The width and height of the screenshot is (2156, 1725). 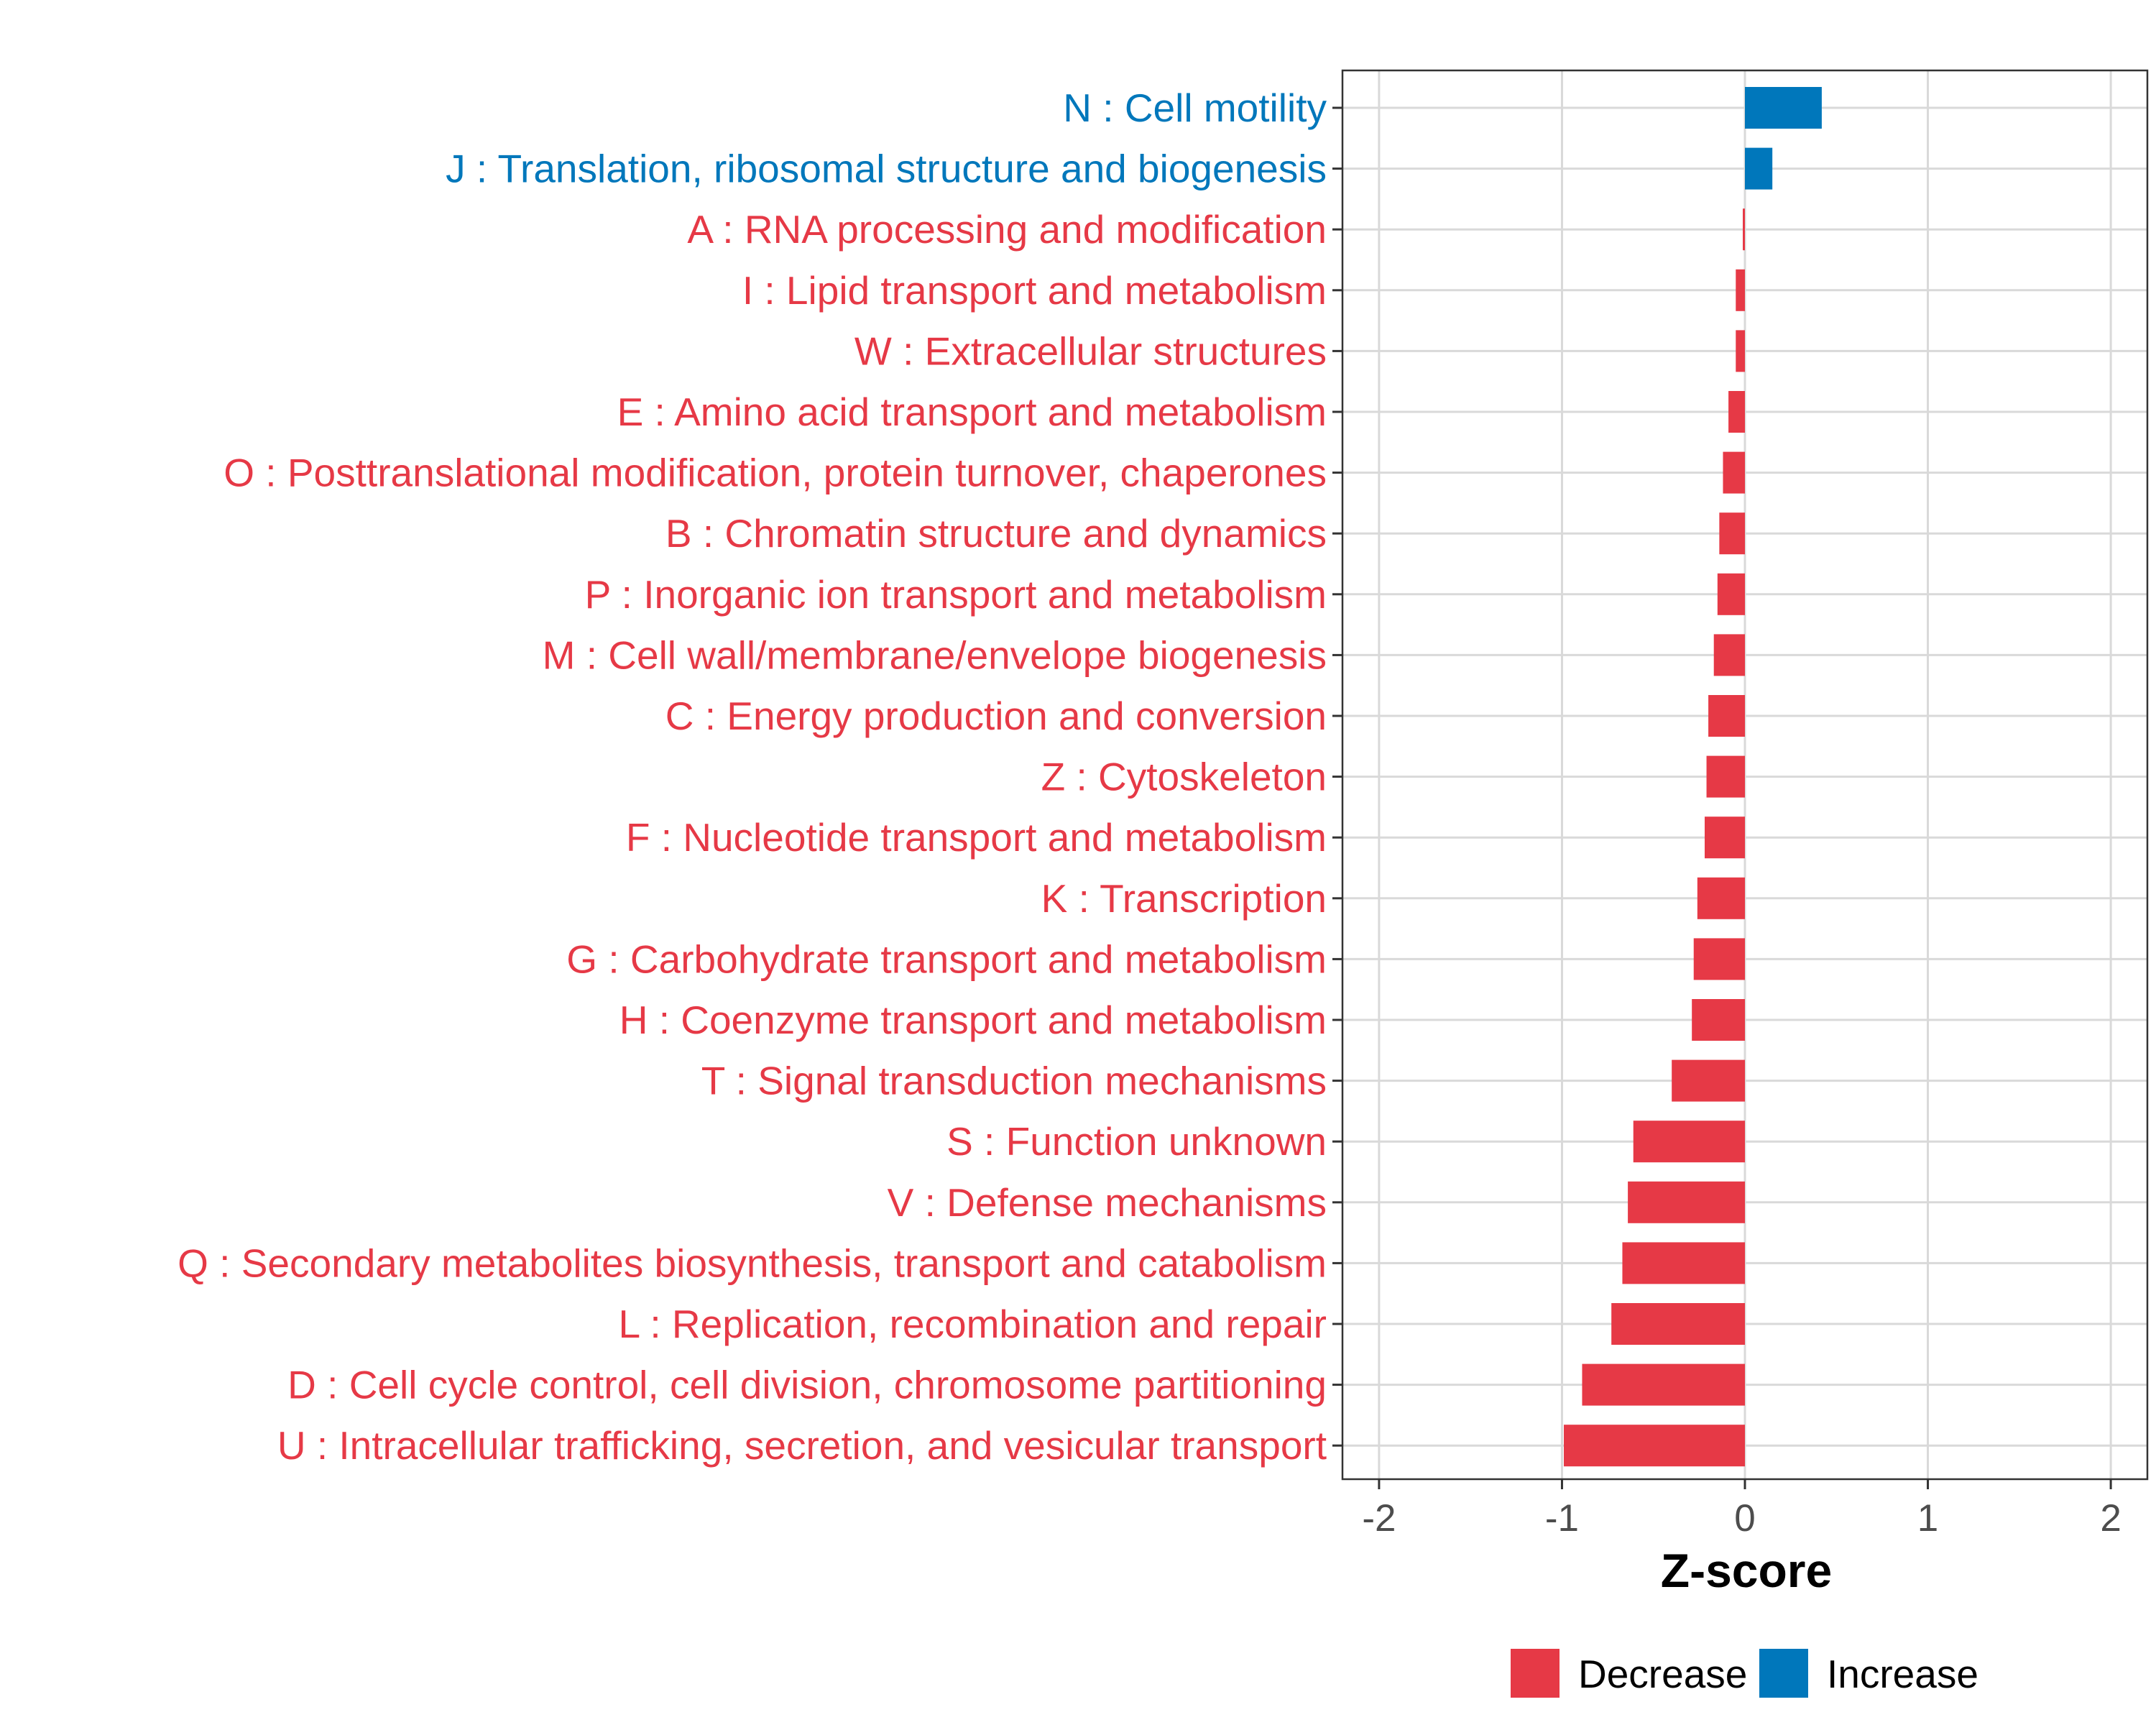 What do you see at coordinates (1107, 1202) in the screenshot?
I see `category-label: V : Defense mechanisms` at bounding box center [1107, 1202].